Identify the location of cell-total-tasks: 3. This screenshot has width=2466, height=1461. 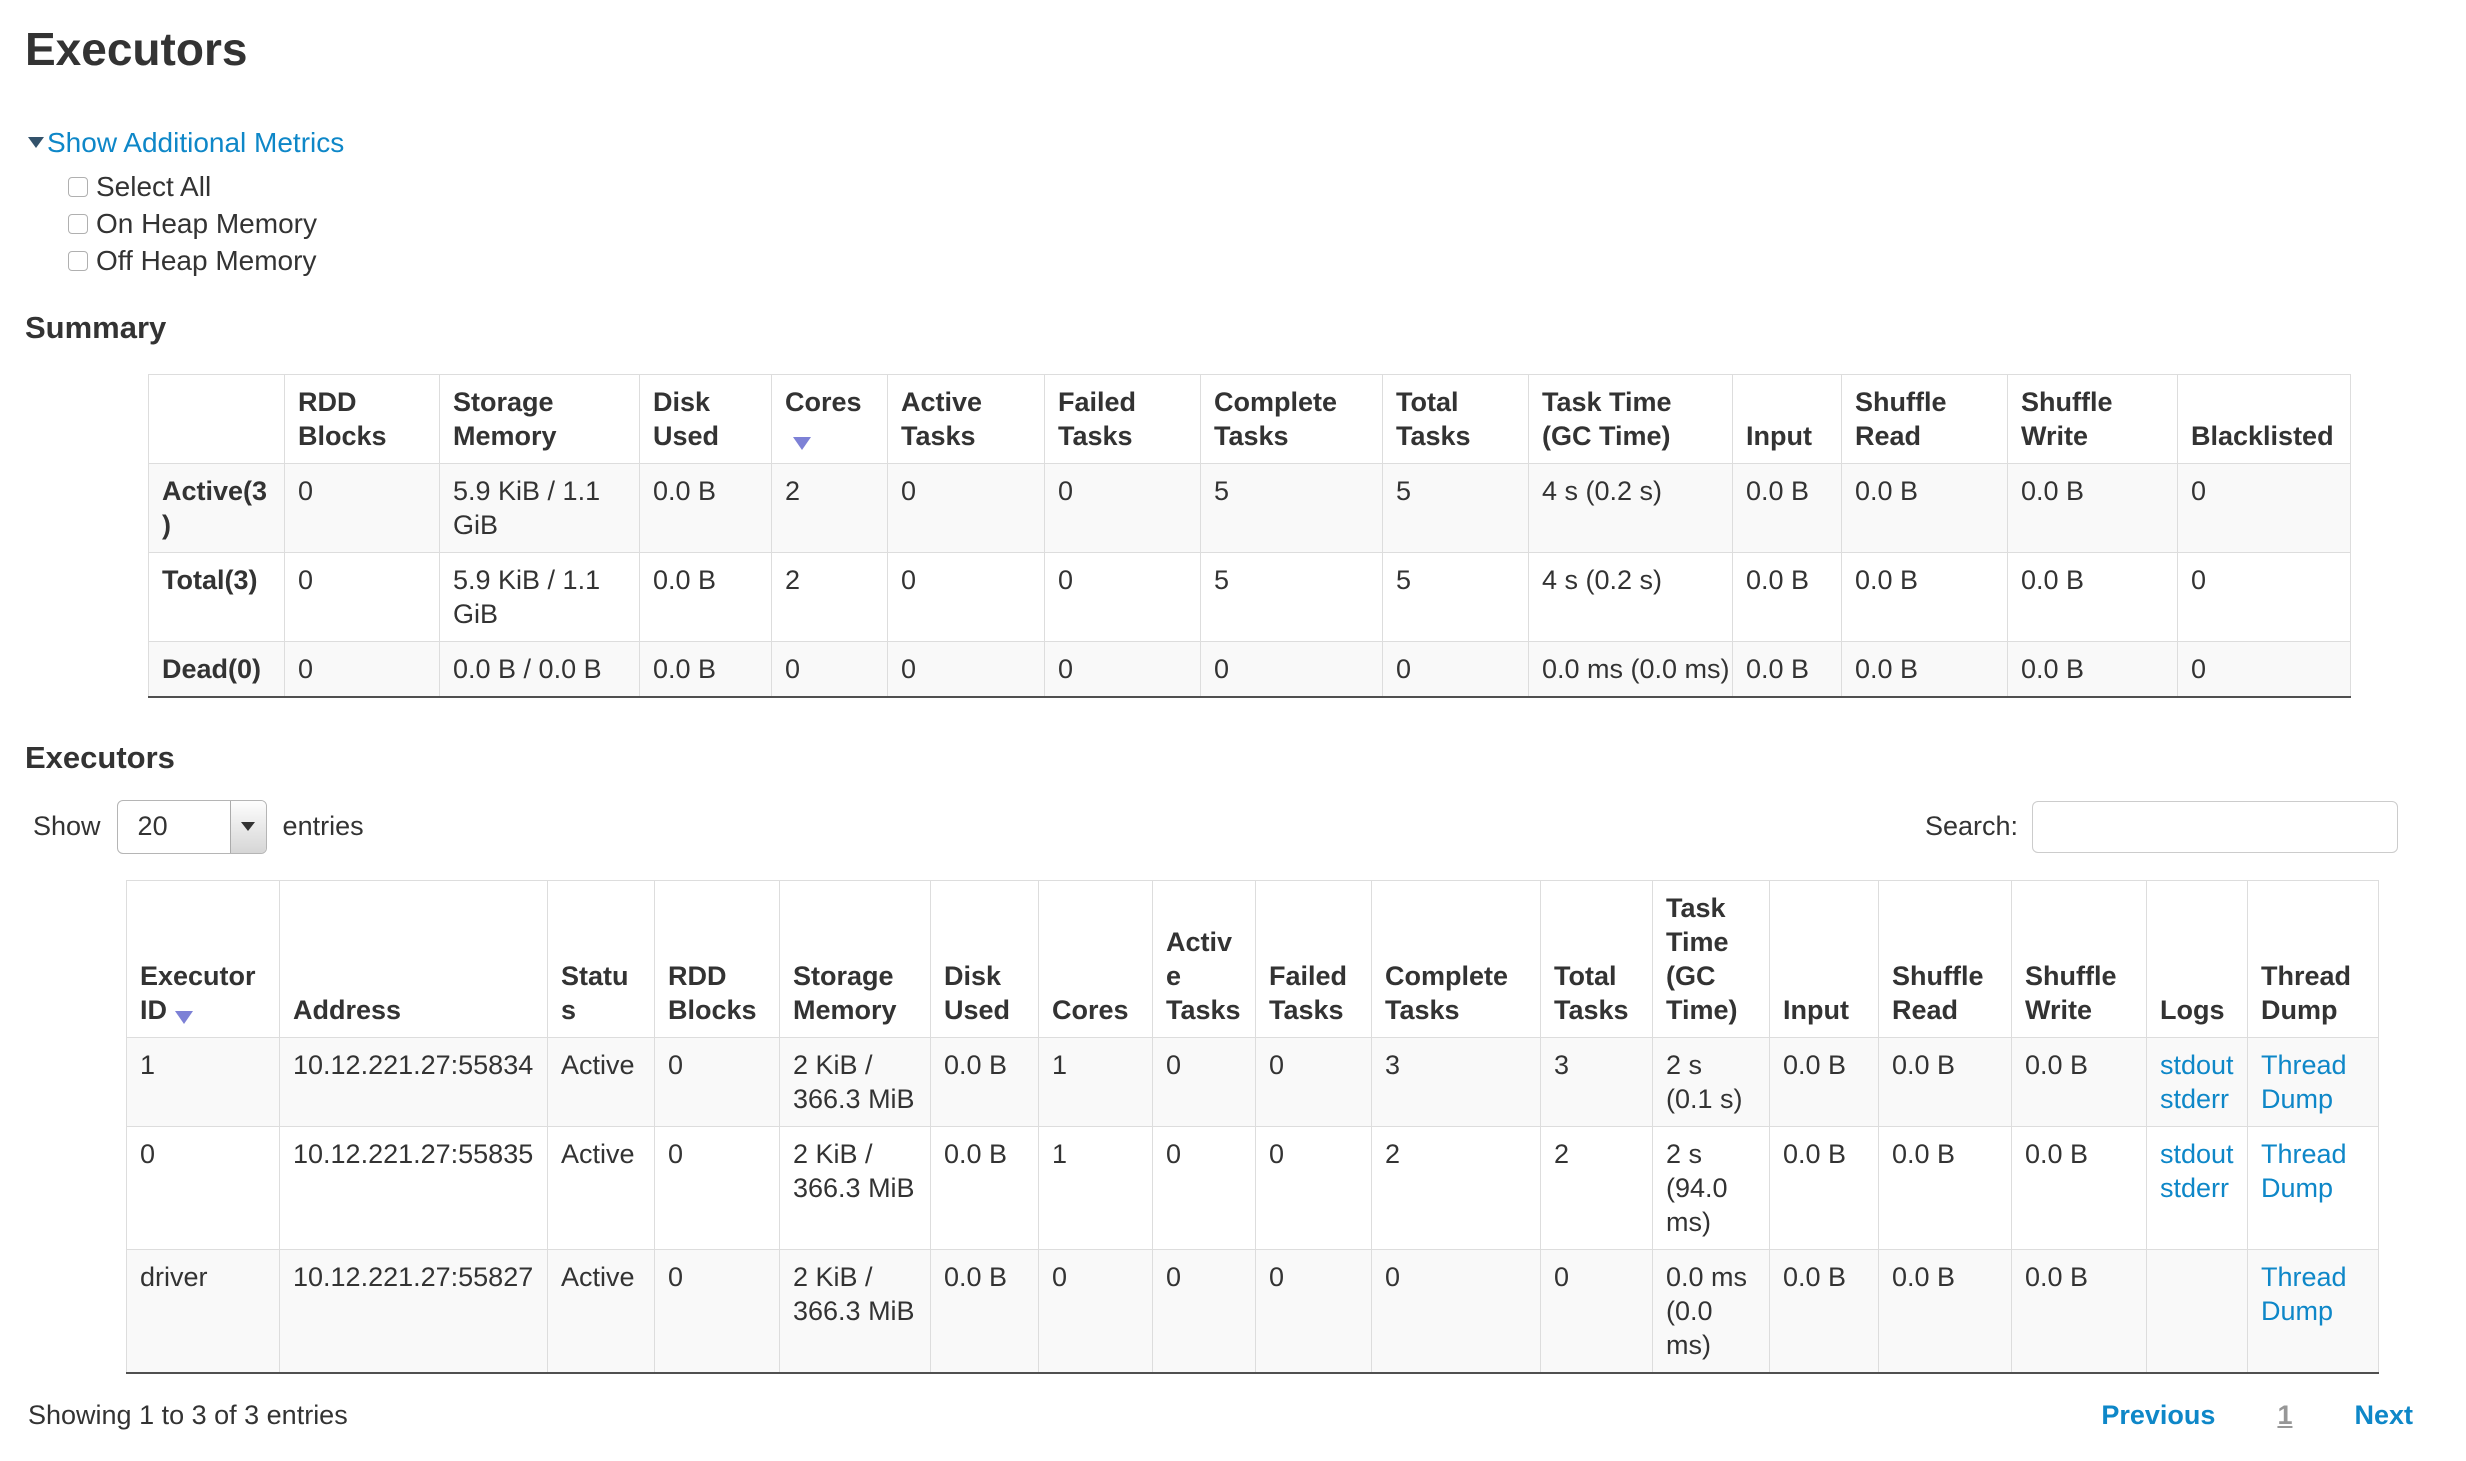
(1596, 1081).